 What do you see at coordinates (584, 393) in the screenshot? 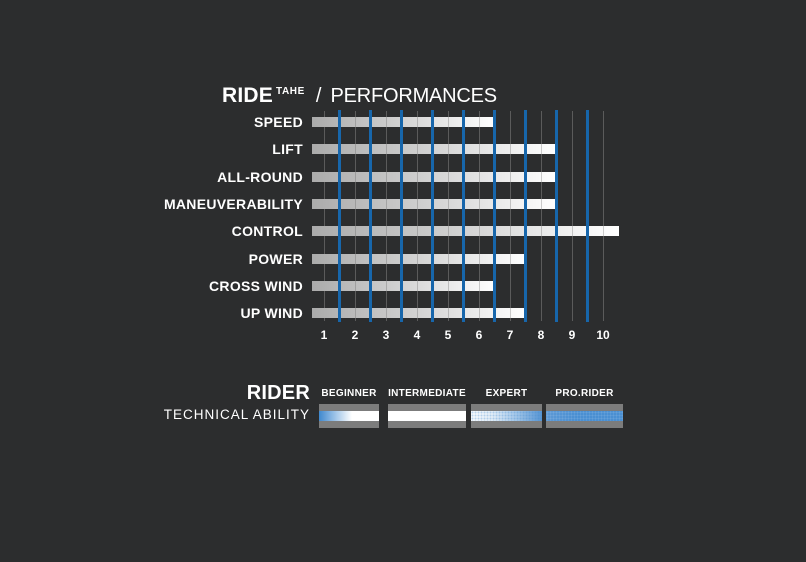
I see `ability-level-label: PRO.RIDER` at bounding box center [584, 393].